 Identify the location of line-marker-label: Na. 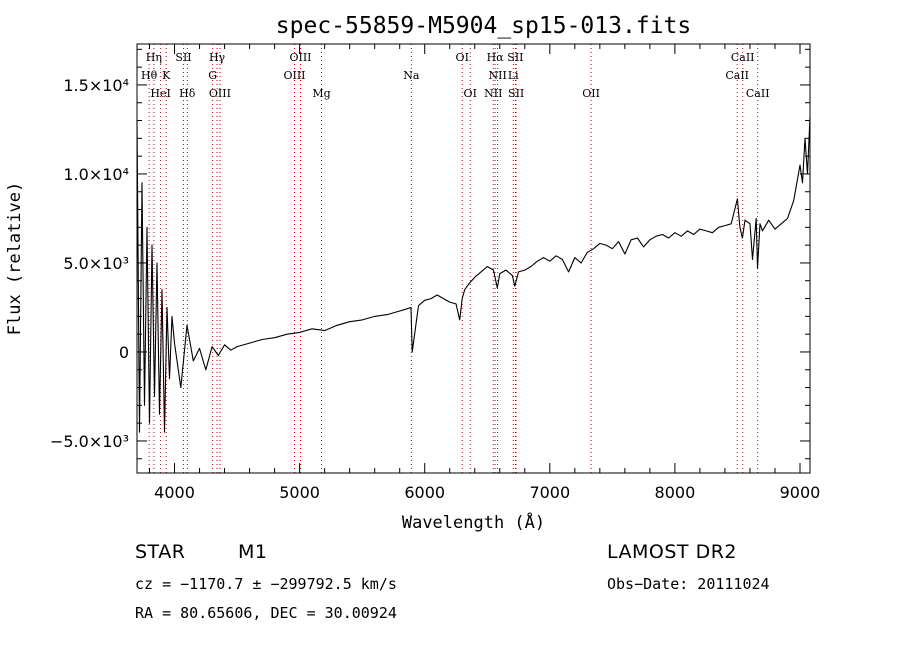
(411, 75).